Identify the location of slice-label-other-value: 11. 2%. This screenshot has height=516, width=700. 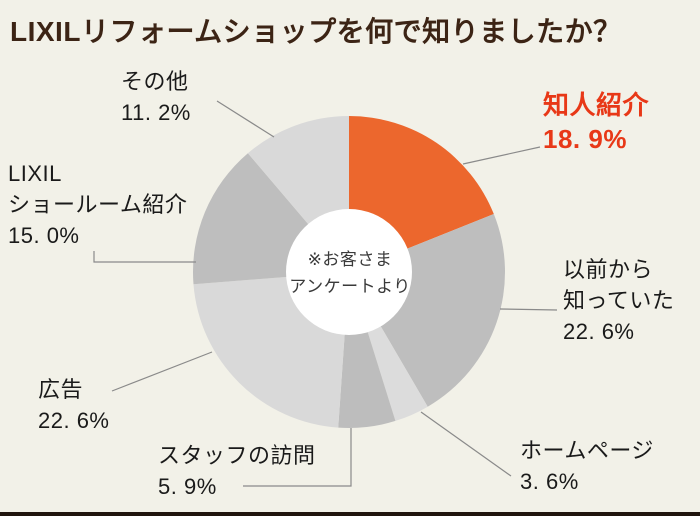
(156, 112).